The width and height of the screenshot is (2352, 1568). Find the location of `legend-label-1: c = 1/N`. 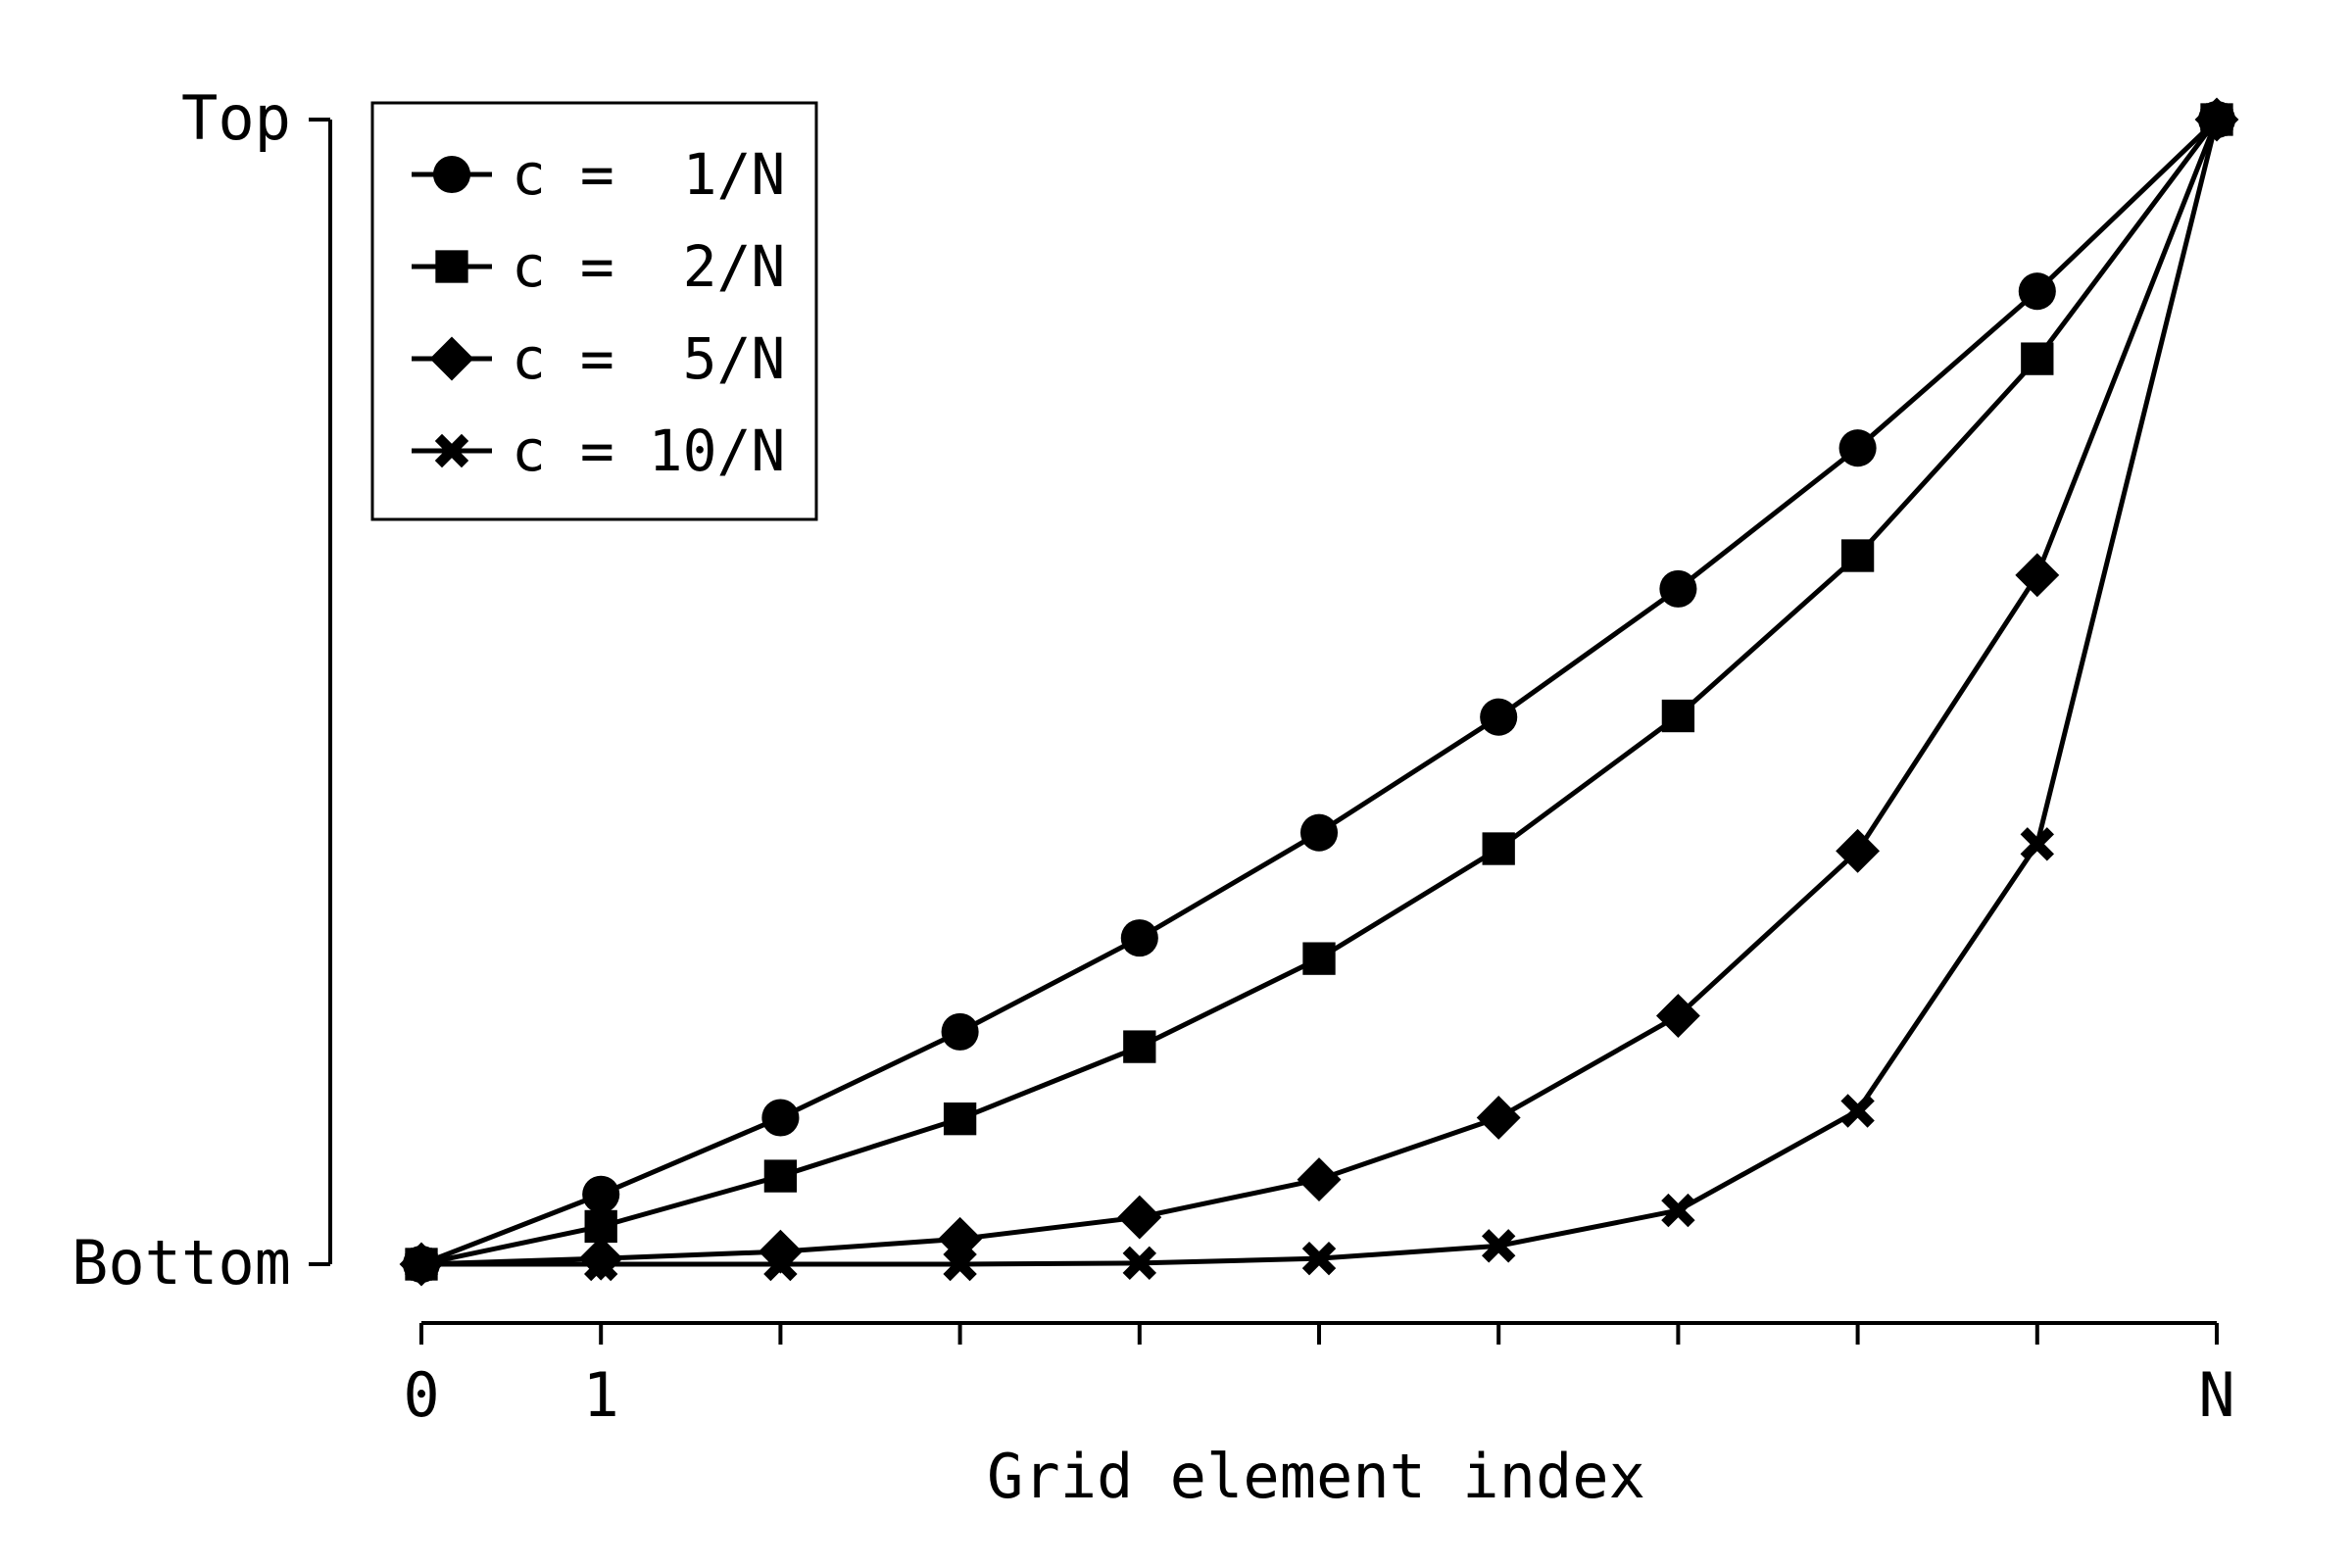

legend-label-1: c = 1/N is located at coordinates (648, 174).